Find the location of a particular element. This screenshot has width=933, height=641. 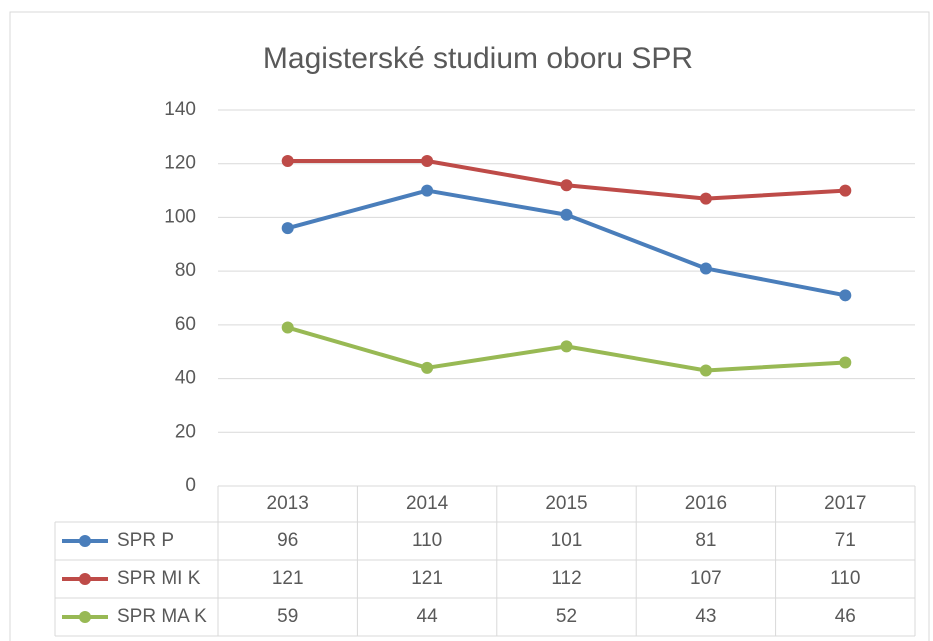

y-tick-label: 140 is located at coordinates (180, 109).